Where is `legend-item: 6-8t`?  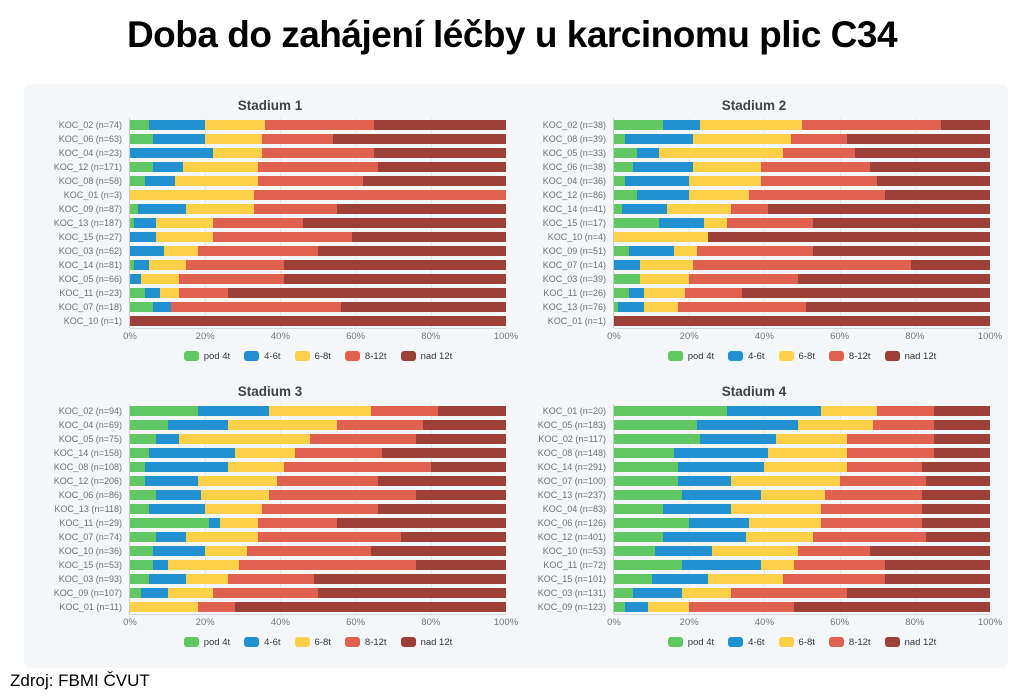
legend-item: 6-8t is located at coordinates (796, 356).